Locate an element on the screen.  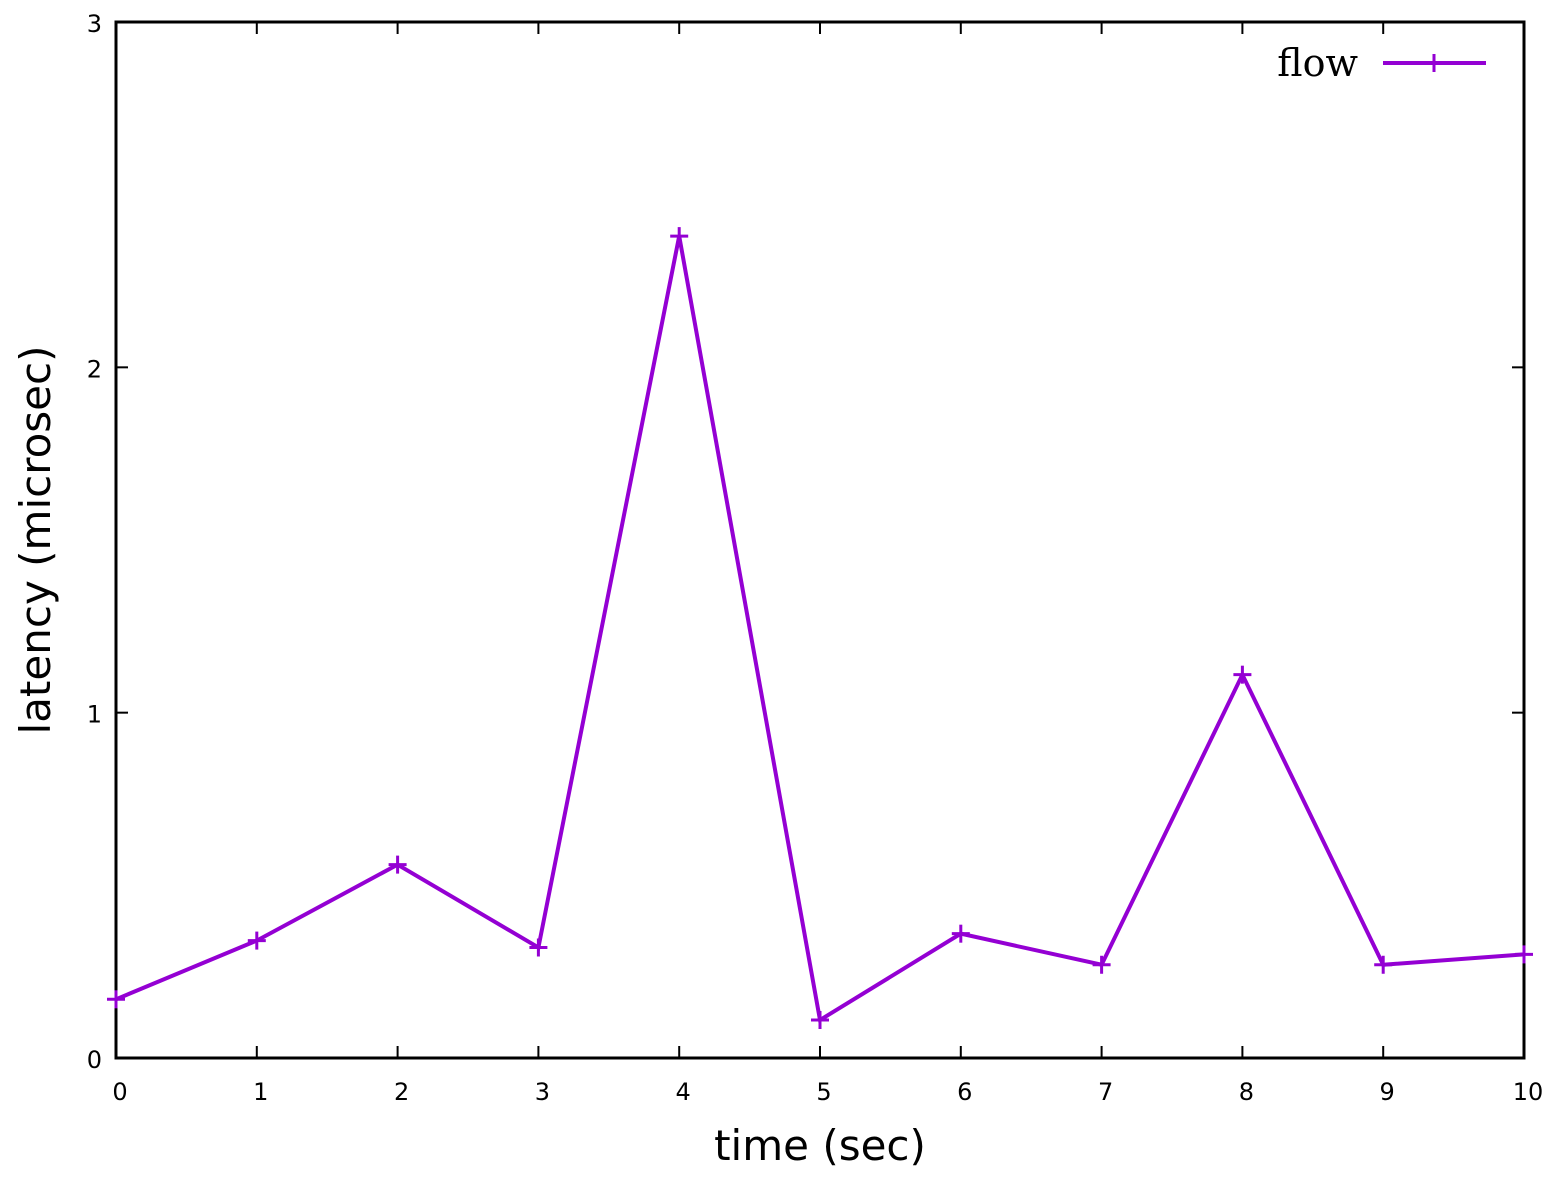
x-tick-label: 5 is located at coordinates (823, 1092).